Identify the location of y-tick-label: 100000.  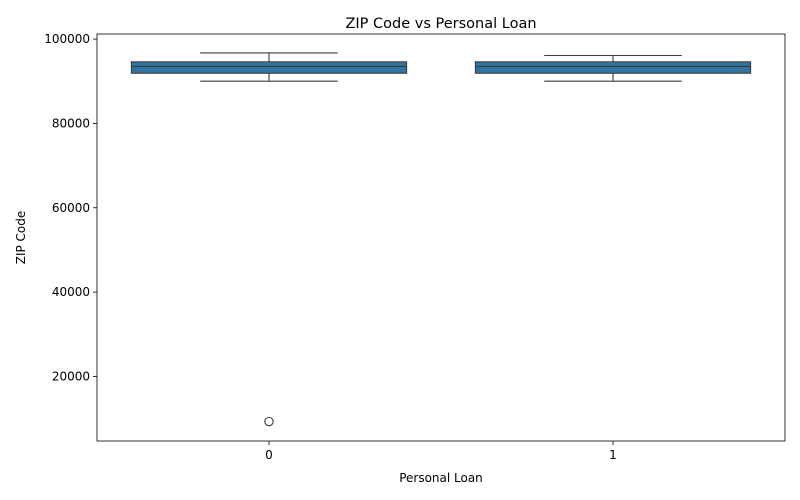
(67, 39).